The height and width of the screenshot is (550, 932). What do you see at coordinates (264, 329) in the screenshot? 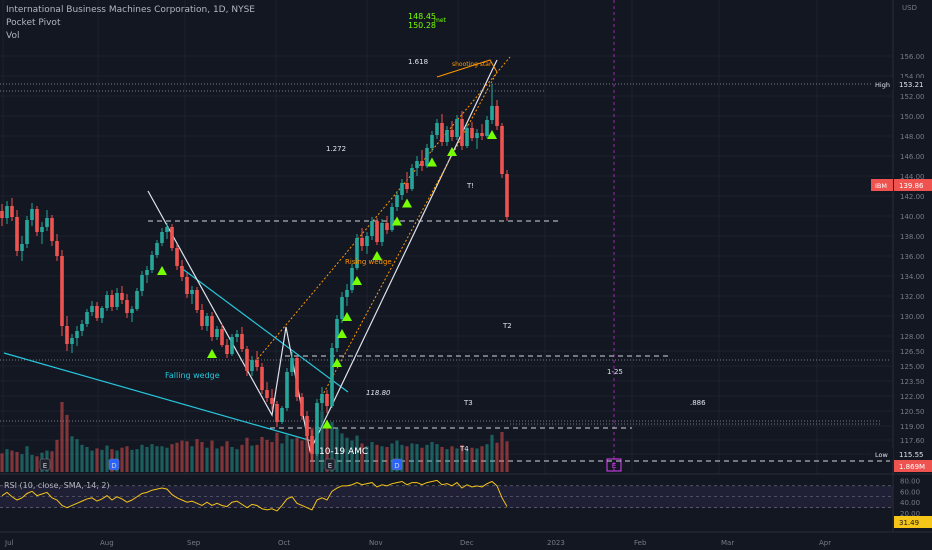
I see `falling-wedge-upper-line` at bounding box center [264, 329].